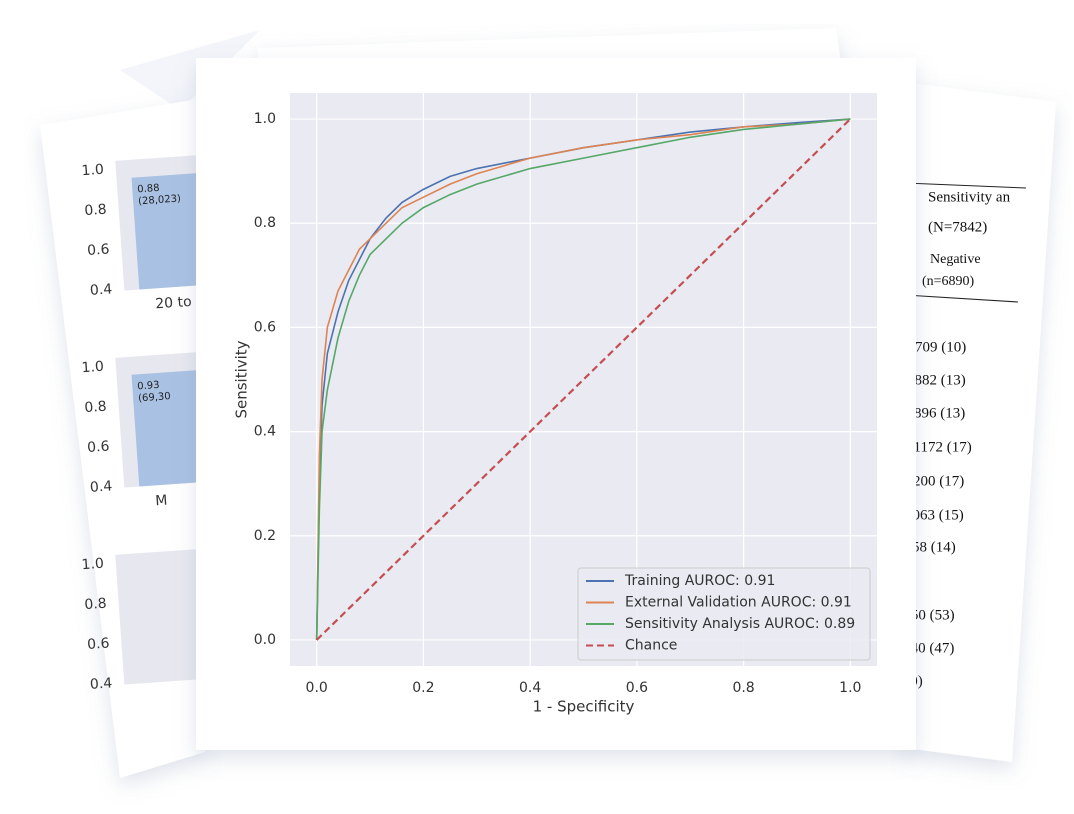 The width and height of the screenshot is (1074, 814). What do you see at coordinates (651, 646) in the screenshot?
I see `legend-label: Chance` at bounding box center [651, 646].